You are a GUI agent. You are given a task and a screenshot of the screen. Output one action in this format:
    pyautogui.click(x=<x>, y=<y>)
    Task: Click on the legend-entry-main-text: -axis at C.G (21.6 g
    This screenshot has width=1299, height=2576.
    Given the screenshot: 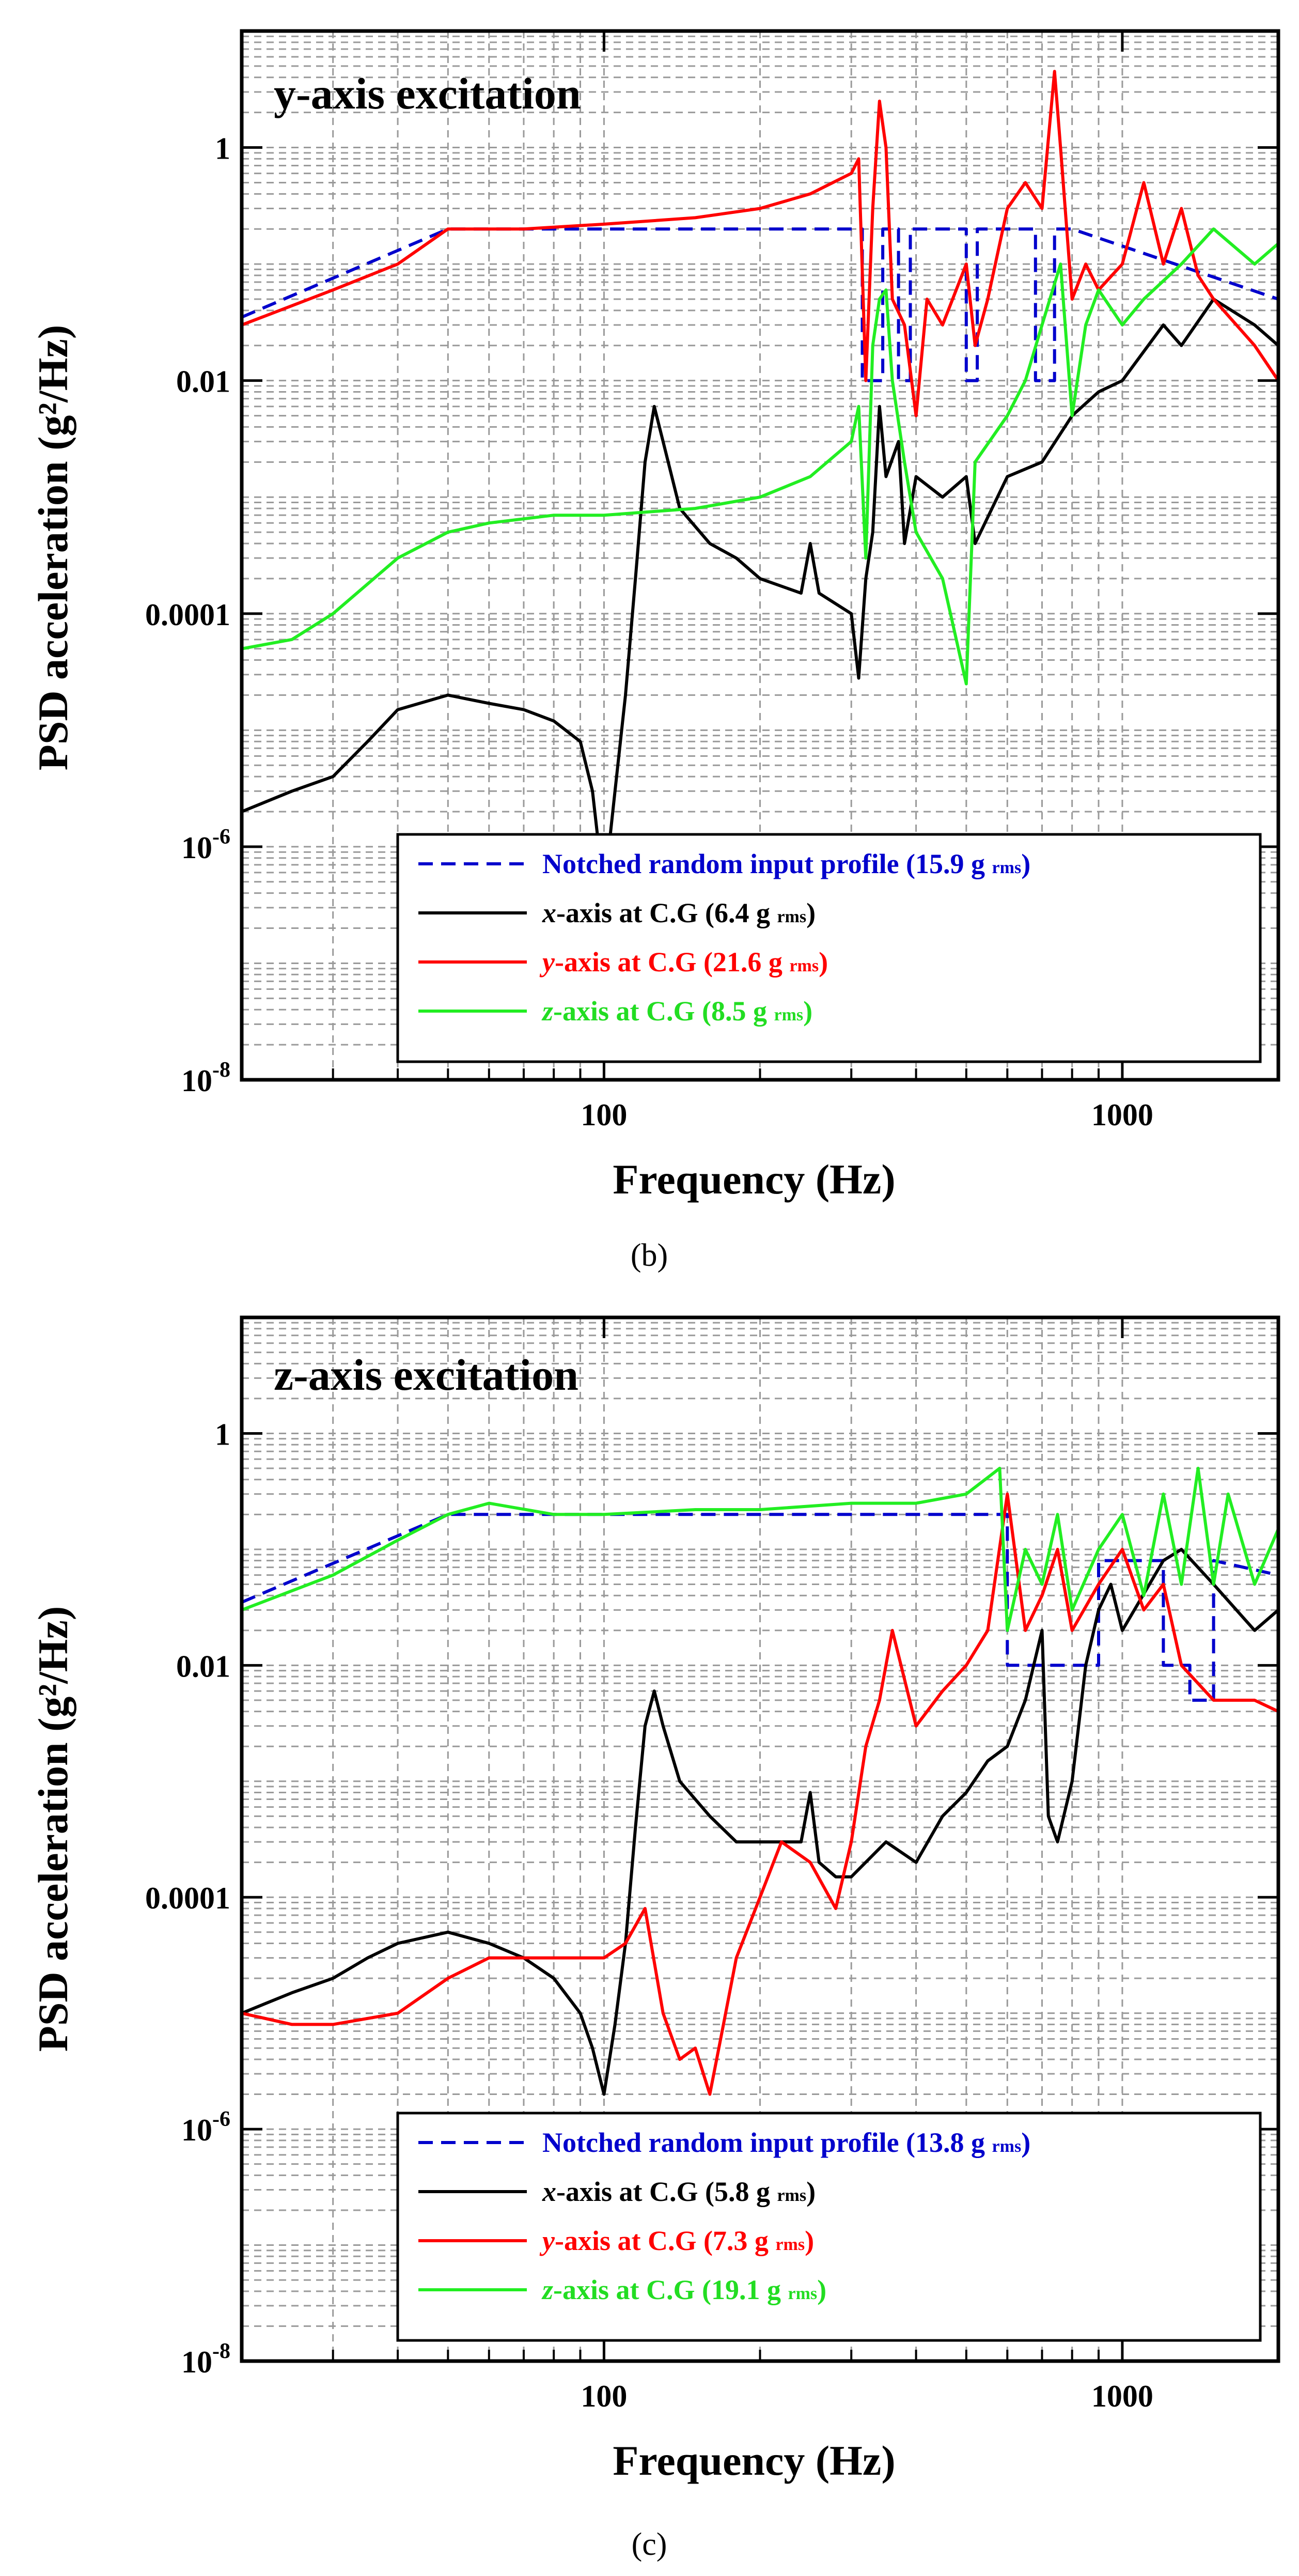 What is the action you would take?
    pyautogui.click(x=672, y=961)
    